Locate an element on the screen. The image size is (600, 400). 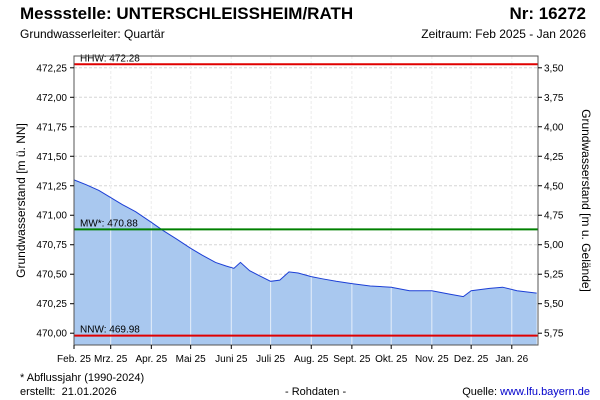
x-tick-label: Aug. 25 is located at coordinates (311, 359).